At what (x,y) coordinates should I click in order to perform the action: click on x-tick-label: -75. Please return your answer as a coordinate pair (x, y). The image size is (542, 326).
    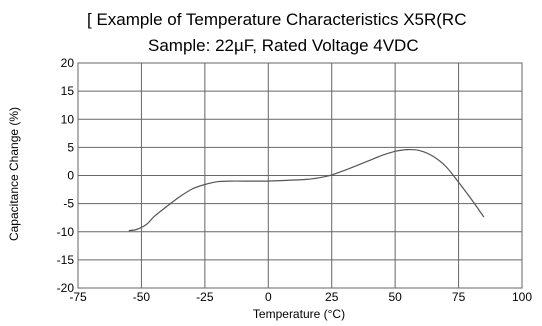
    Looking at the image, I should click on (78, 297).